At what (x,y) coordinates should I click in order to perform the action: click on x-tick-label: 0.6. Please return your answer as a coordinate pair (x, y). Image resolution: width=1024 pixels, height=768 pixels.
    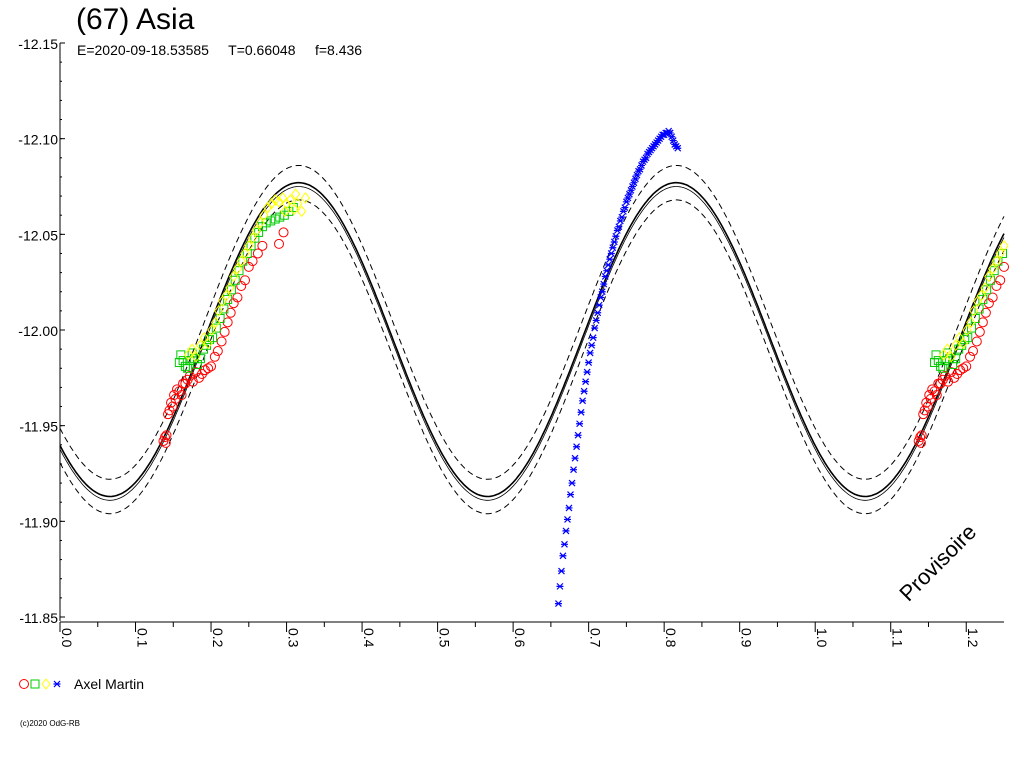
    Looking at the image, I should click on (520, 638).